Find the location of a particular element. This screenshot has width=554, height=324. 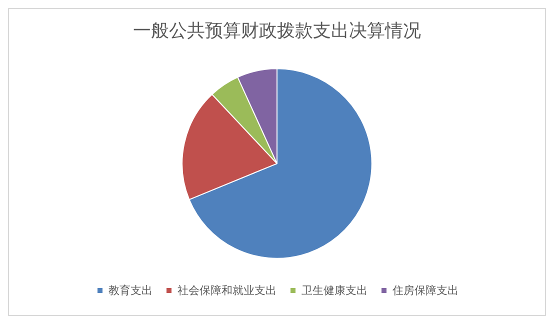

legend-label: 教育支出 is located at coordinates (130, 290).